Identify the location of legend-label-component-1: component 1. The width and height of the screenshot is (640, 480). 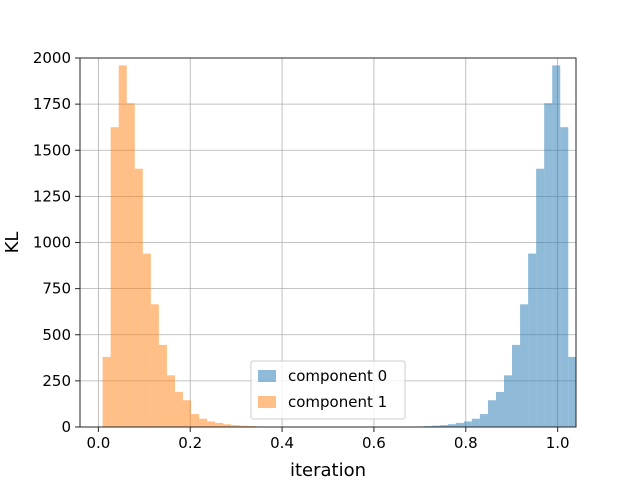
(337, 402).